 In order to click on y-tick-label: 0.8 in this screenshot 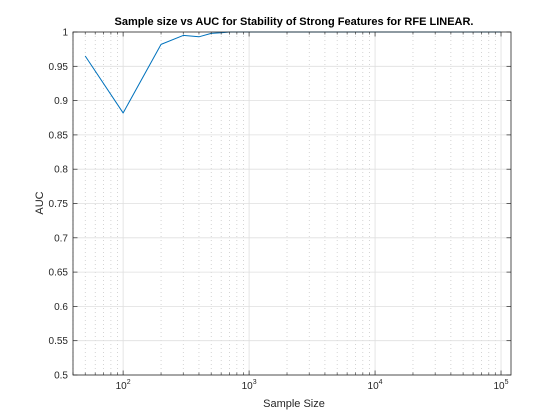, I will do `click(61, 170)`.